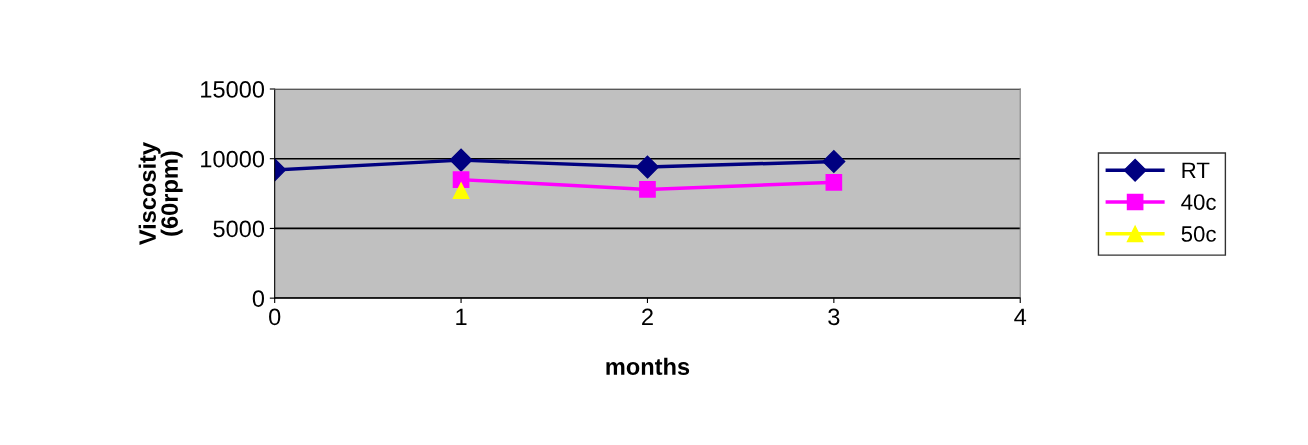 The height and width of the screenshot is (445, 1308). What do you see at coordinates (258, 298) in the screenshot?
I see `y-tick-label: 0` at bounding box center [258, 298].